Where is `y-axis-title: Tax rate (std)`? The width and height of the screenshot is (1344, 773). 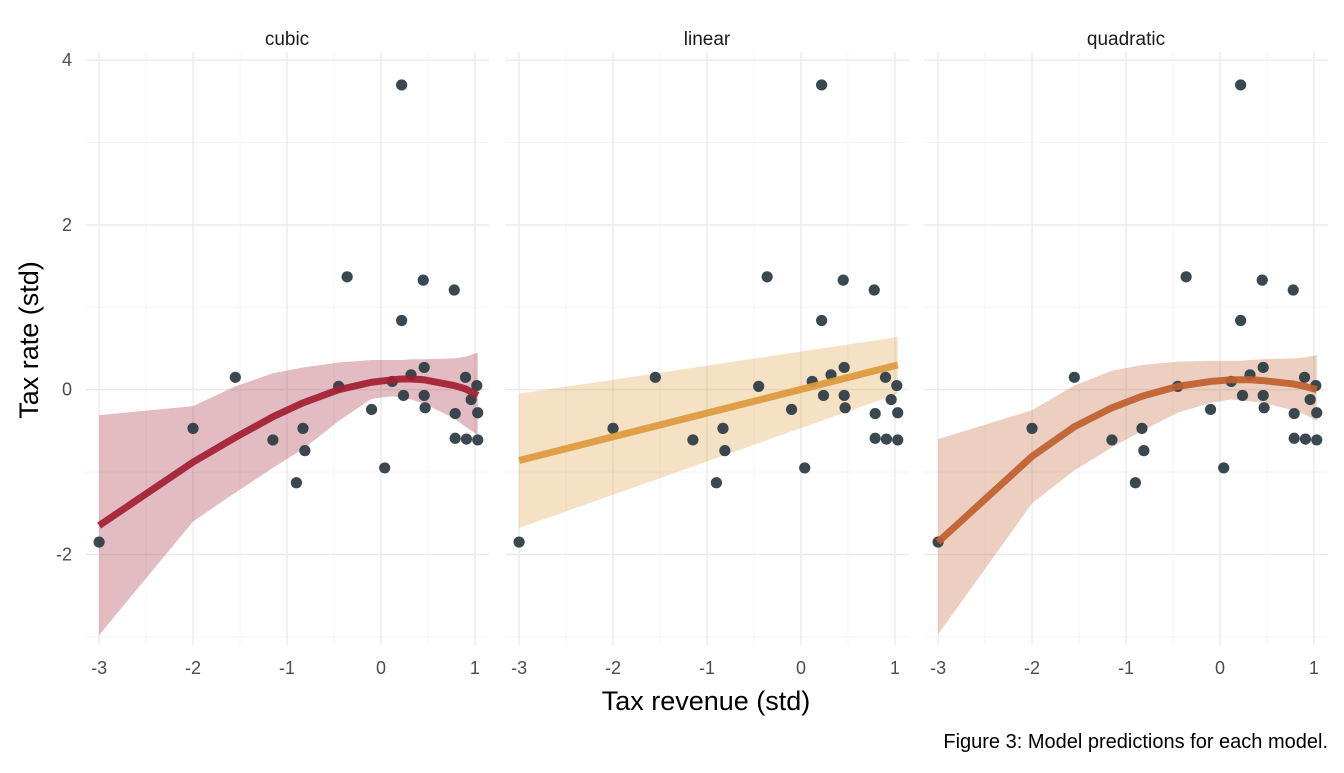
y-axis-title: Tax rate (std) is located at coordinates (29, 340).